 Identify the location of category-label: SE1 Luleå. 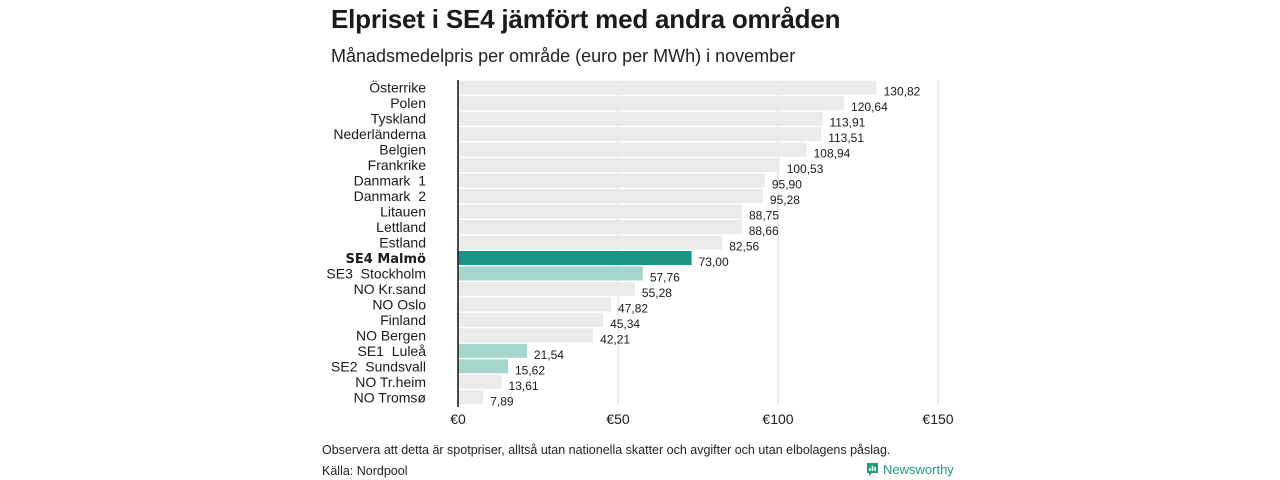
(392, 351).